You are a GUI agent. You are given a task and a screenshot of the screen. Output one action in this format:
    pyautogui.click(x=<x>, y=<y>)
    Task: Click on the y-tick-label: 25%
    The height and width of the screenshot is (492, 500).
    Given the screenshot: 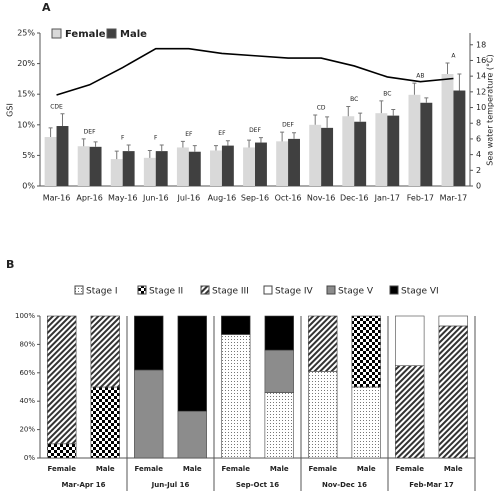 What is the action you would take?
    pyautogui.click(x=26, y=33)
    